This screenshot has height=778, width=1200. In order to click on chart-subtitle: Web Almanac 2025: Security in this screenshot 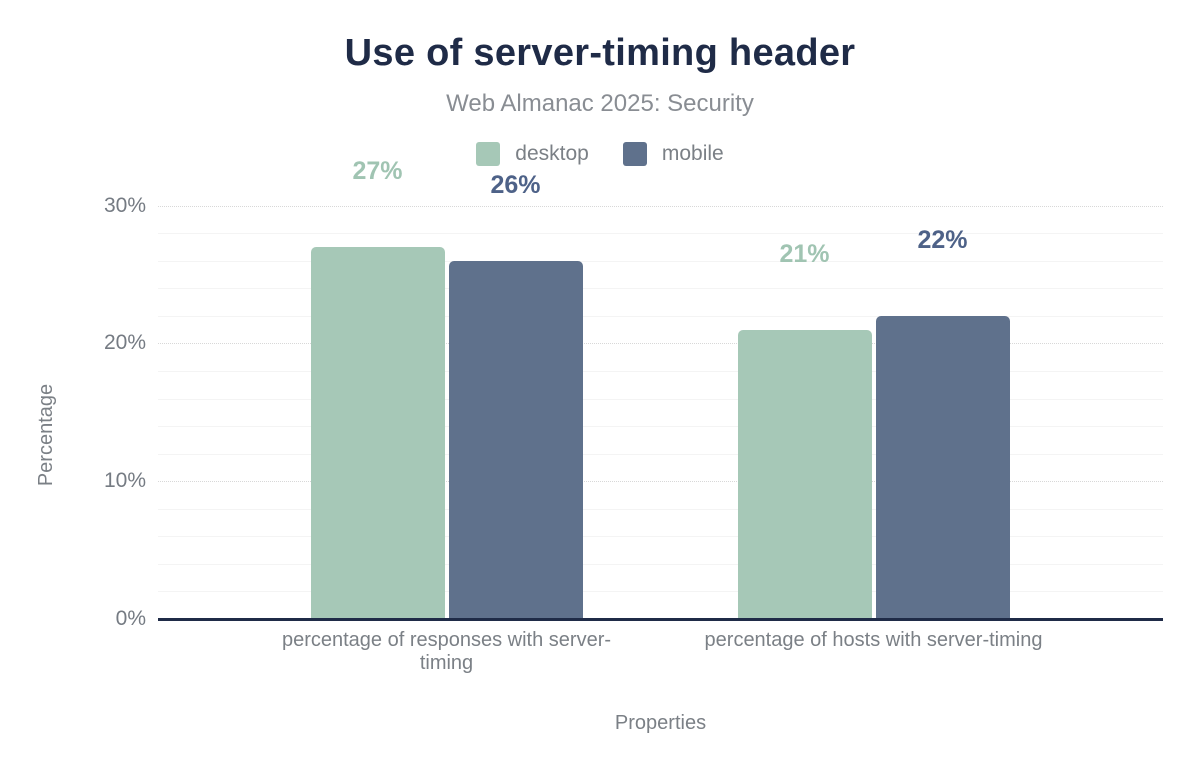, I will do `click(600, 103)`.